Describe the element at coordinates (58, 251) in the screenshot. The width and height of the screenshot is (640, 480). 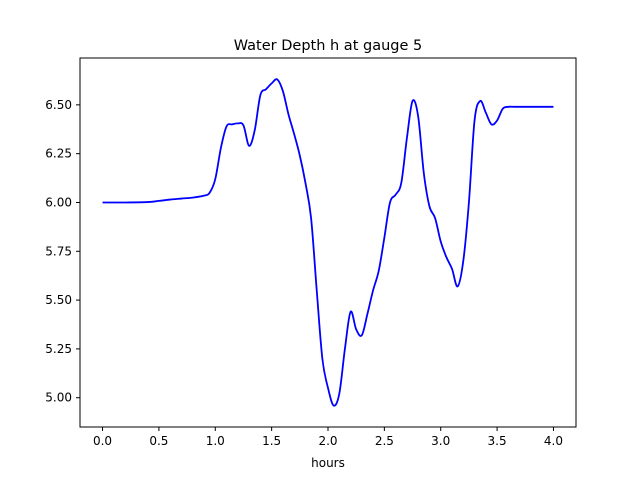
I see `y-tick-label: 5.75` at that location.